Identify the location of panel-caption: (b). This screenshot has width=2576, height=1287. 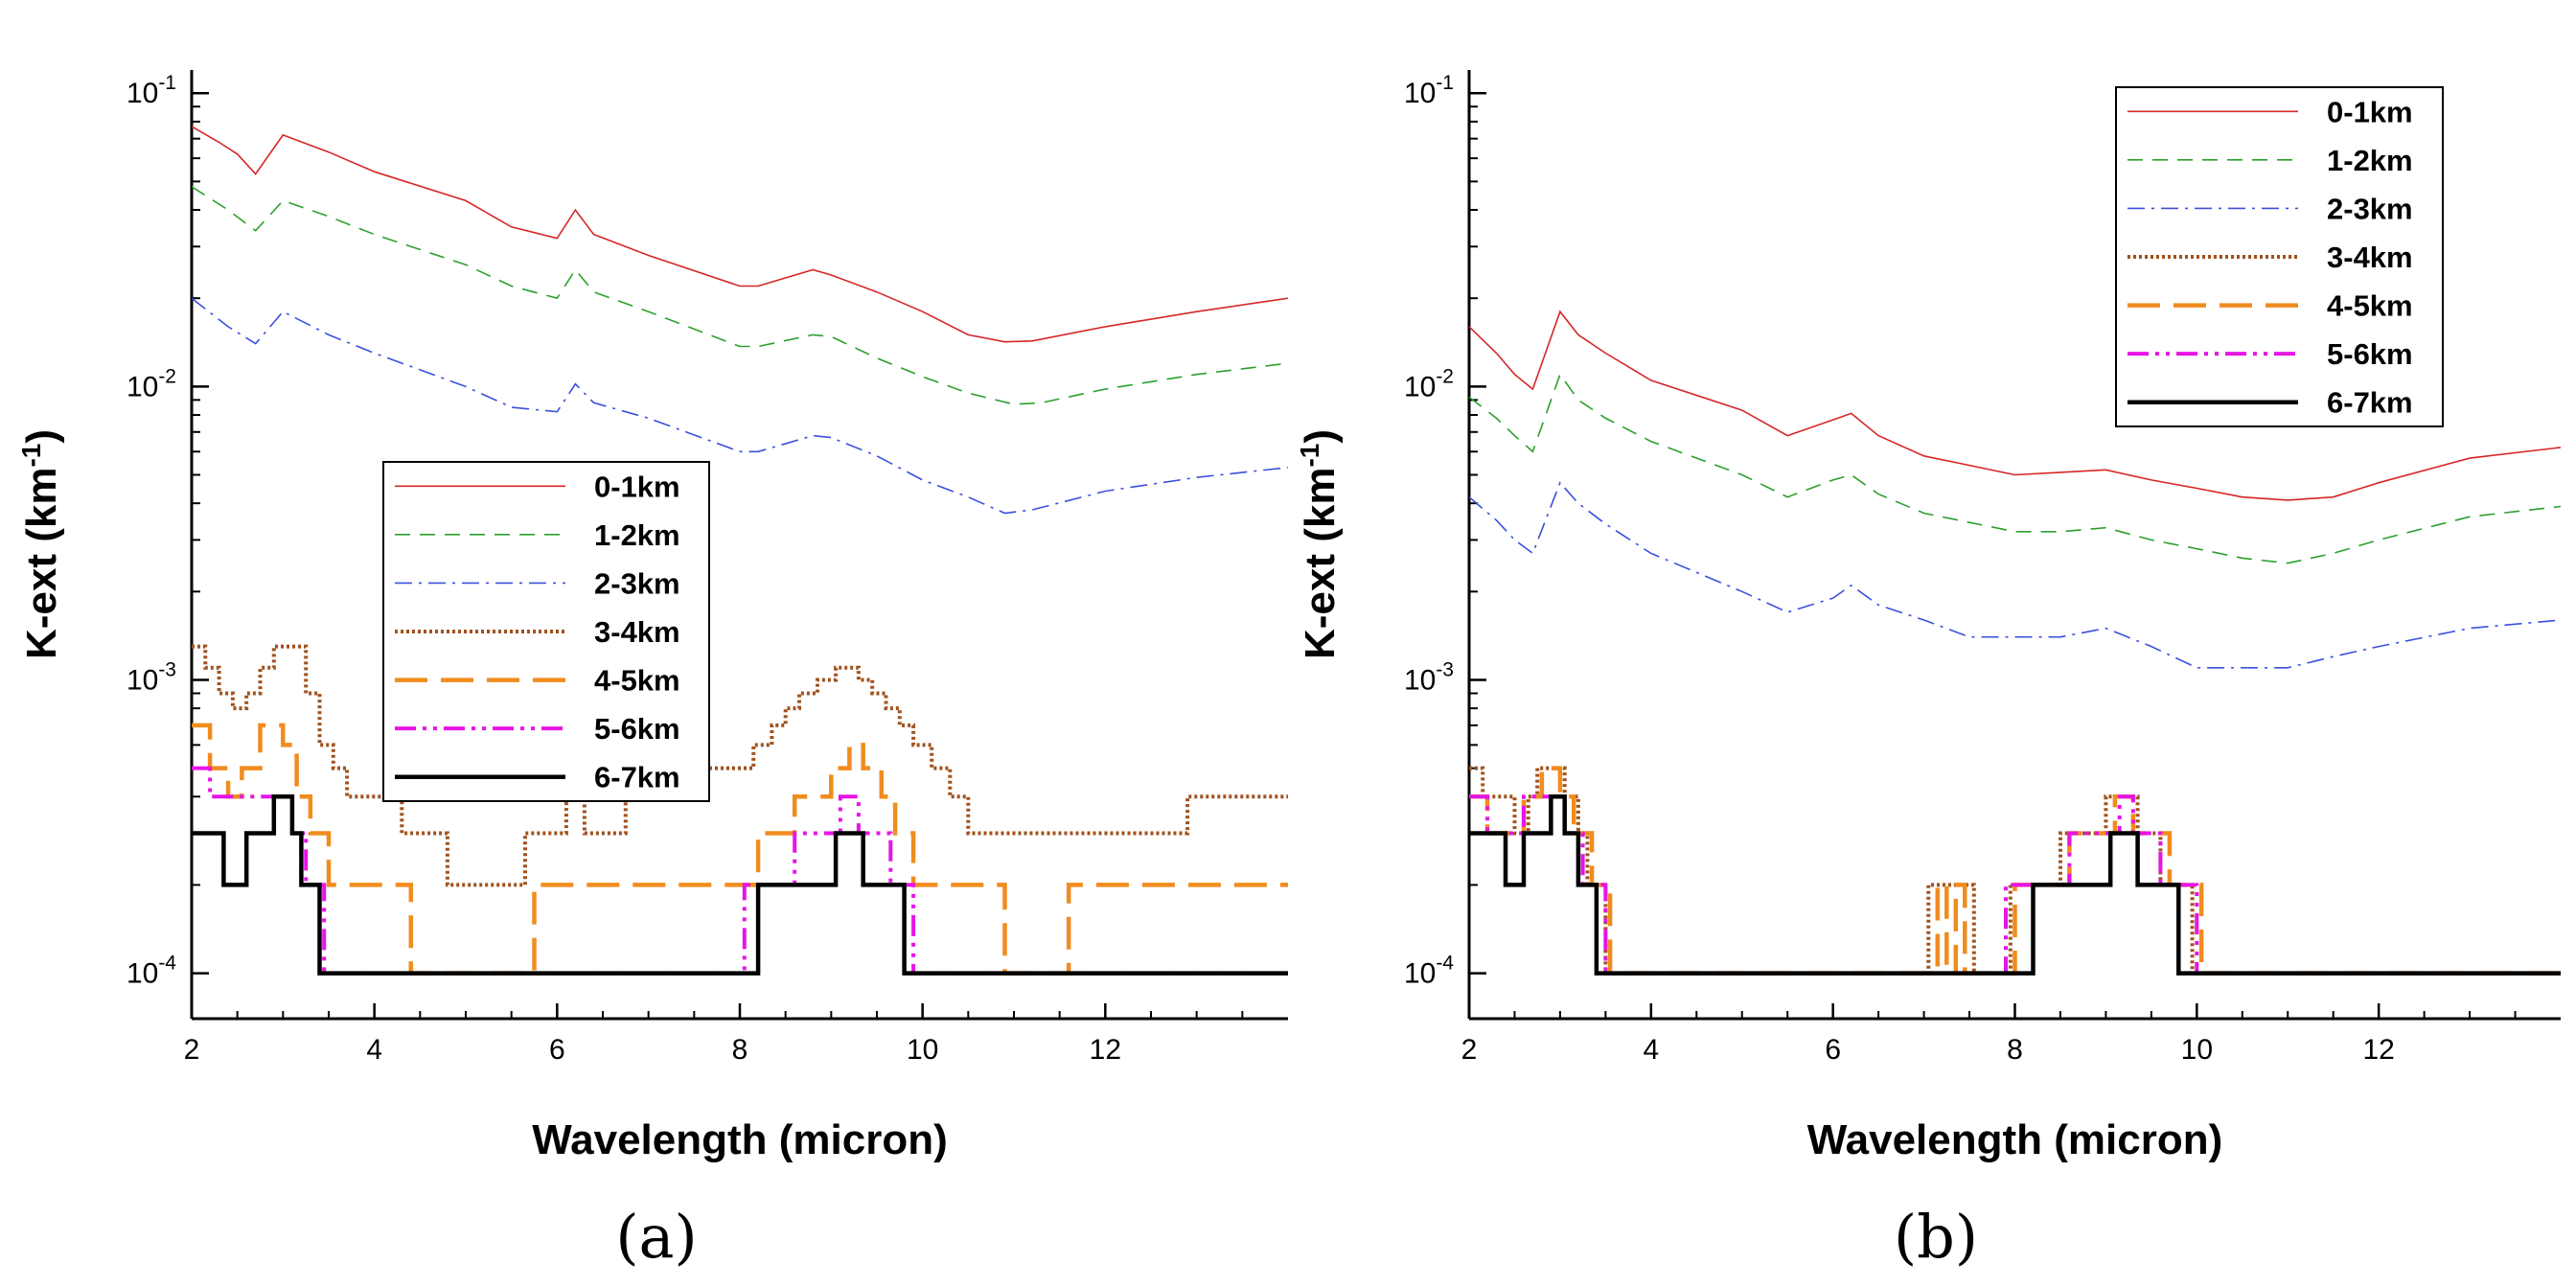
(1936, 1237).